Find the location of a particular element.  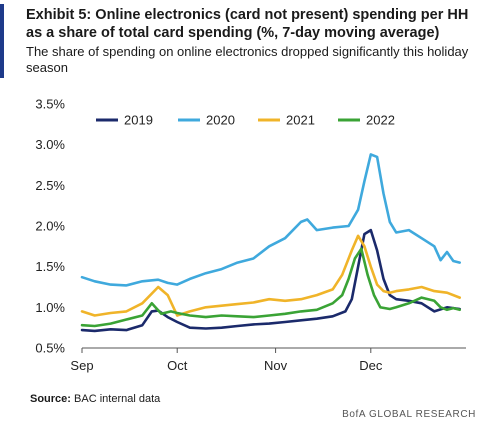

legend-label-2022: 2022 is located at coordinates (380, 120).